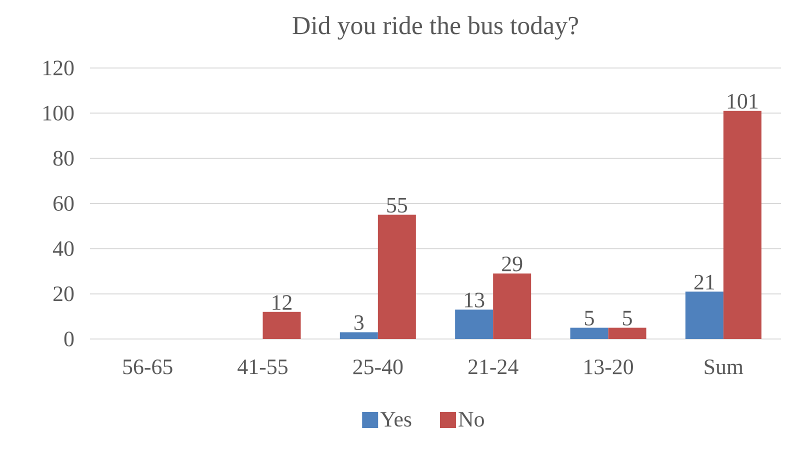 This screenshot has height=452, width=795. What do you see at coordinates (263, 367) in the screenshot?
I see `x-tick-label: 41-55` at bounding box center [263, 367].